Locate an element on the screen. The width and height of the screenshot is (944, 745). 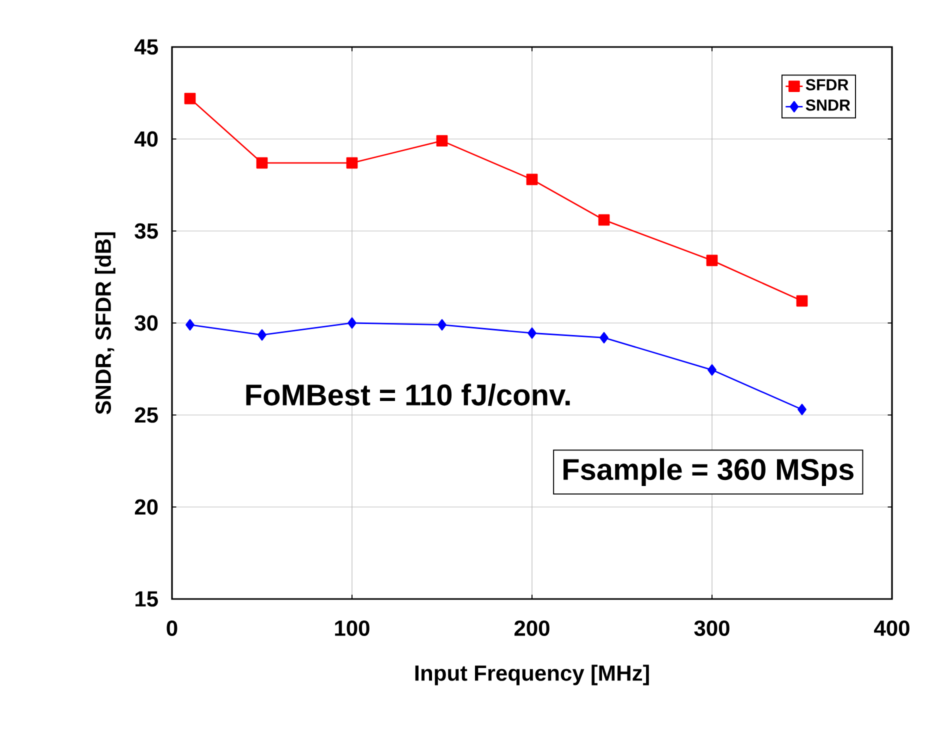
x-tick-label: 300 is located at coordinates (712, 628).